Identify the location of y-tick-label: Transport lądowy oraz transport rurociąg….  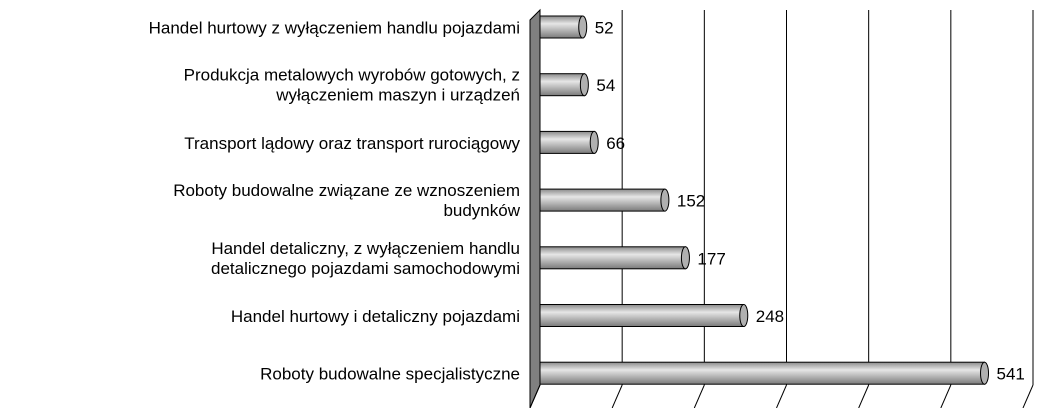
(352, 143).